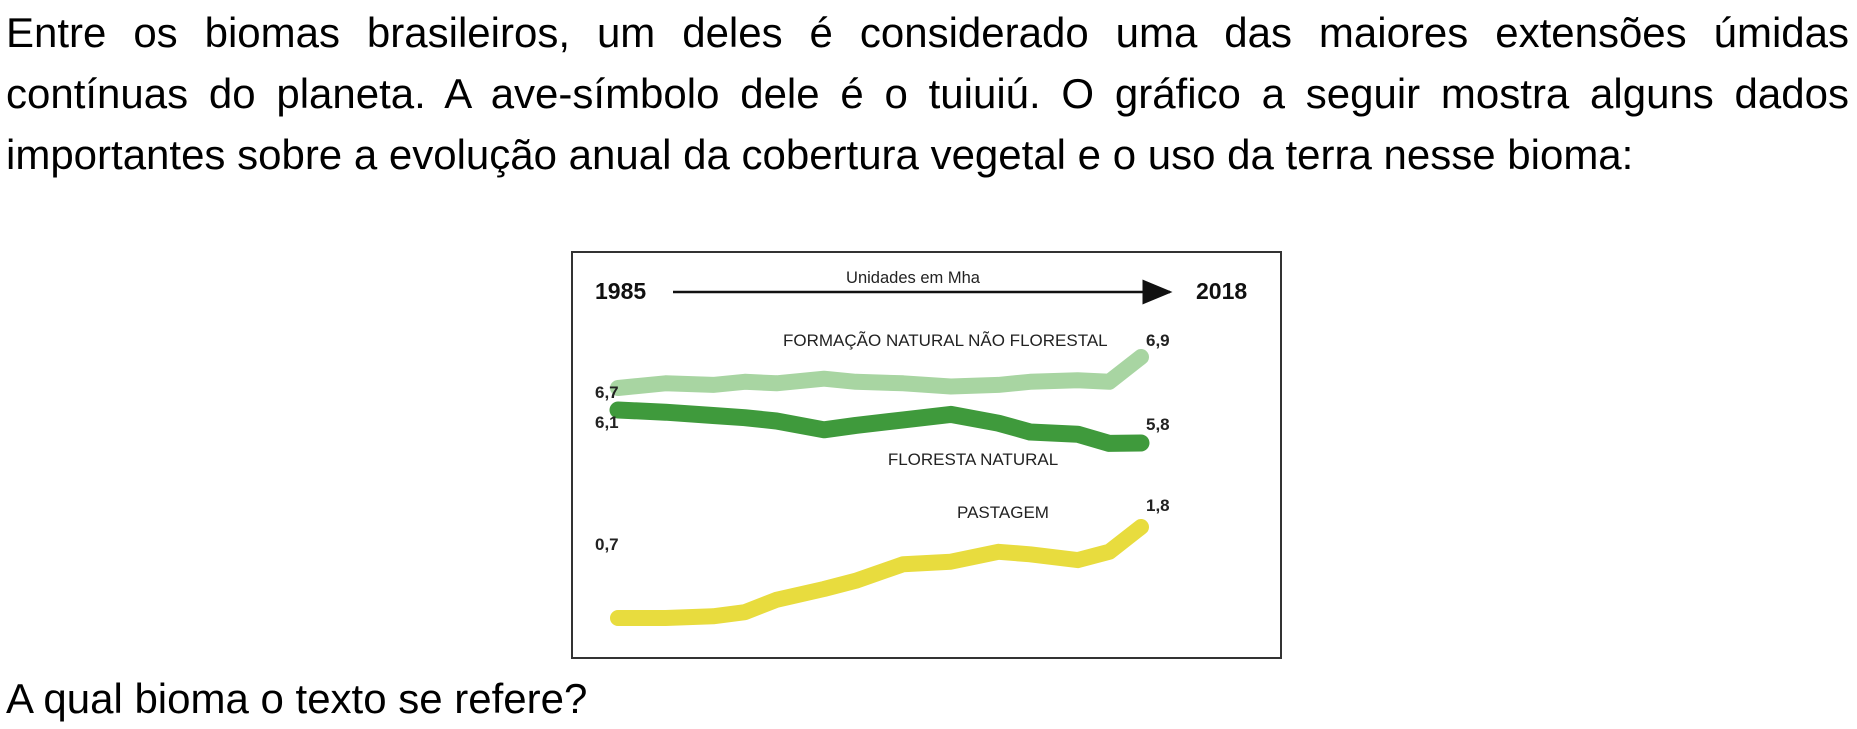  Describe the element at coordinates (879, 372) in the screenshot. I see `series-line-non-forest` at that location.